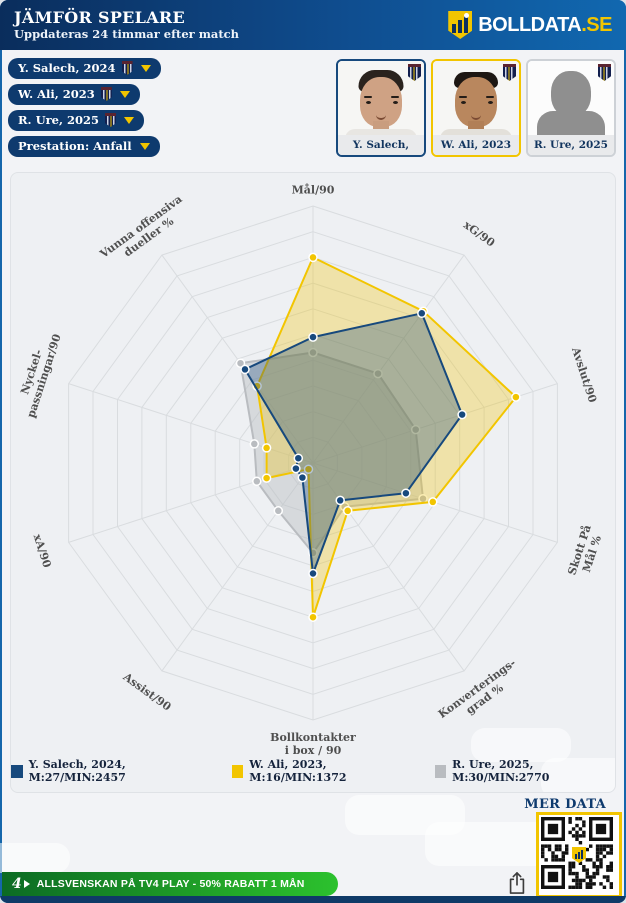 This screenshot has height=903, width=626. I want to click on qr-code-image, so click(577, 853).